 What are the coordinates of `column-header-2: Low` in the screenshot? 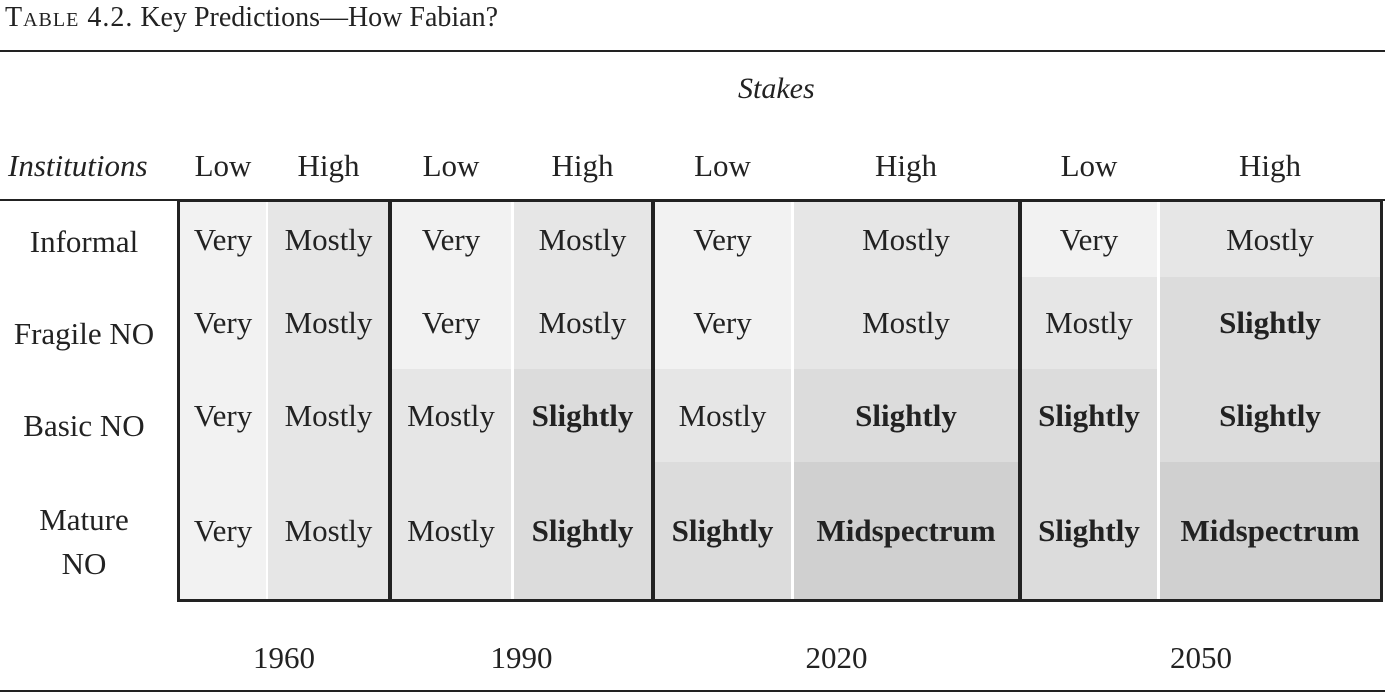 It's located at (451, 165).